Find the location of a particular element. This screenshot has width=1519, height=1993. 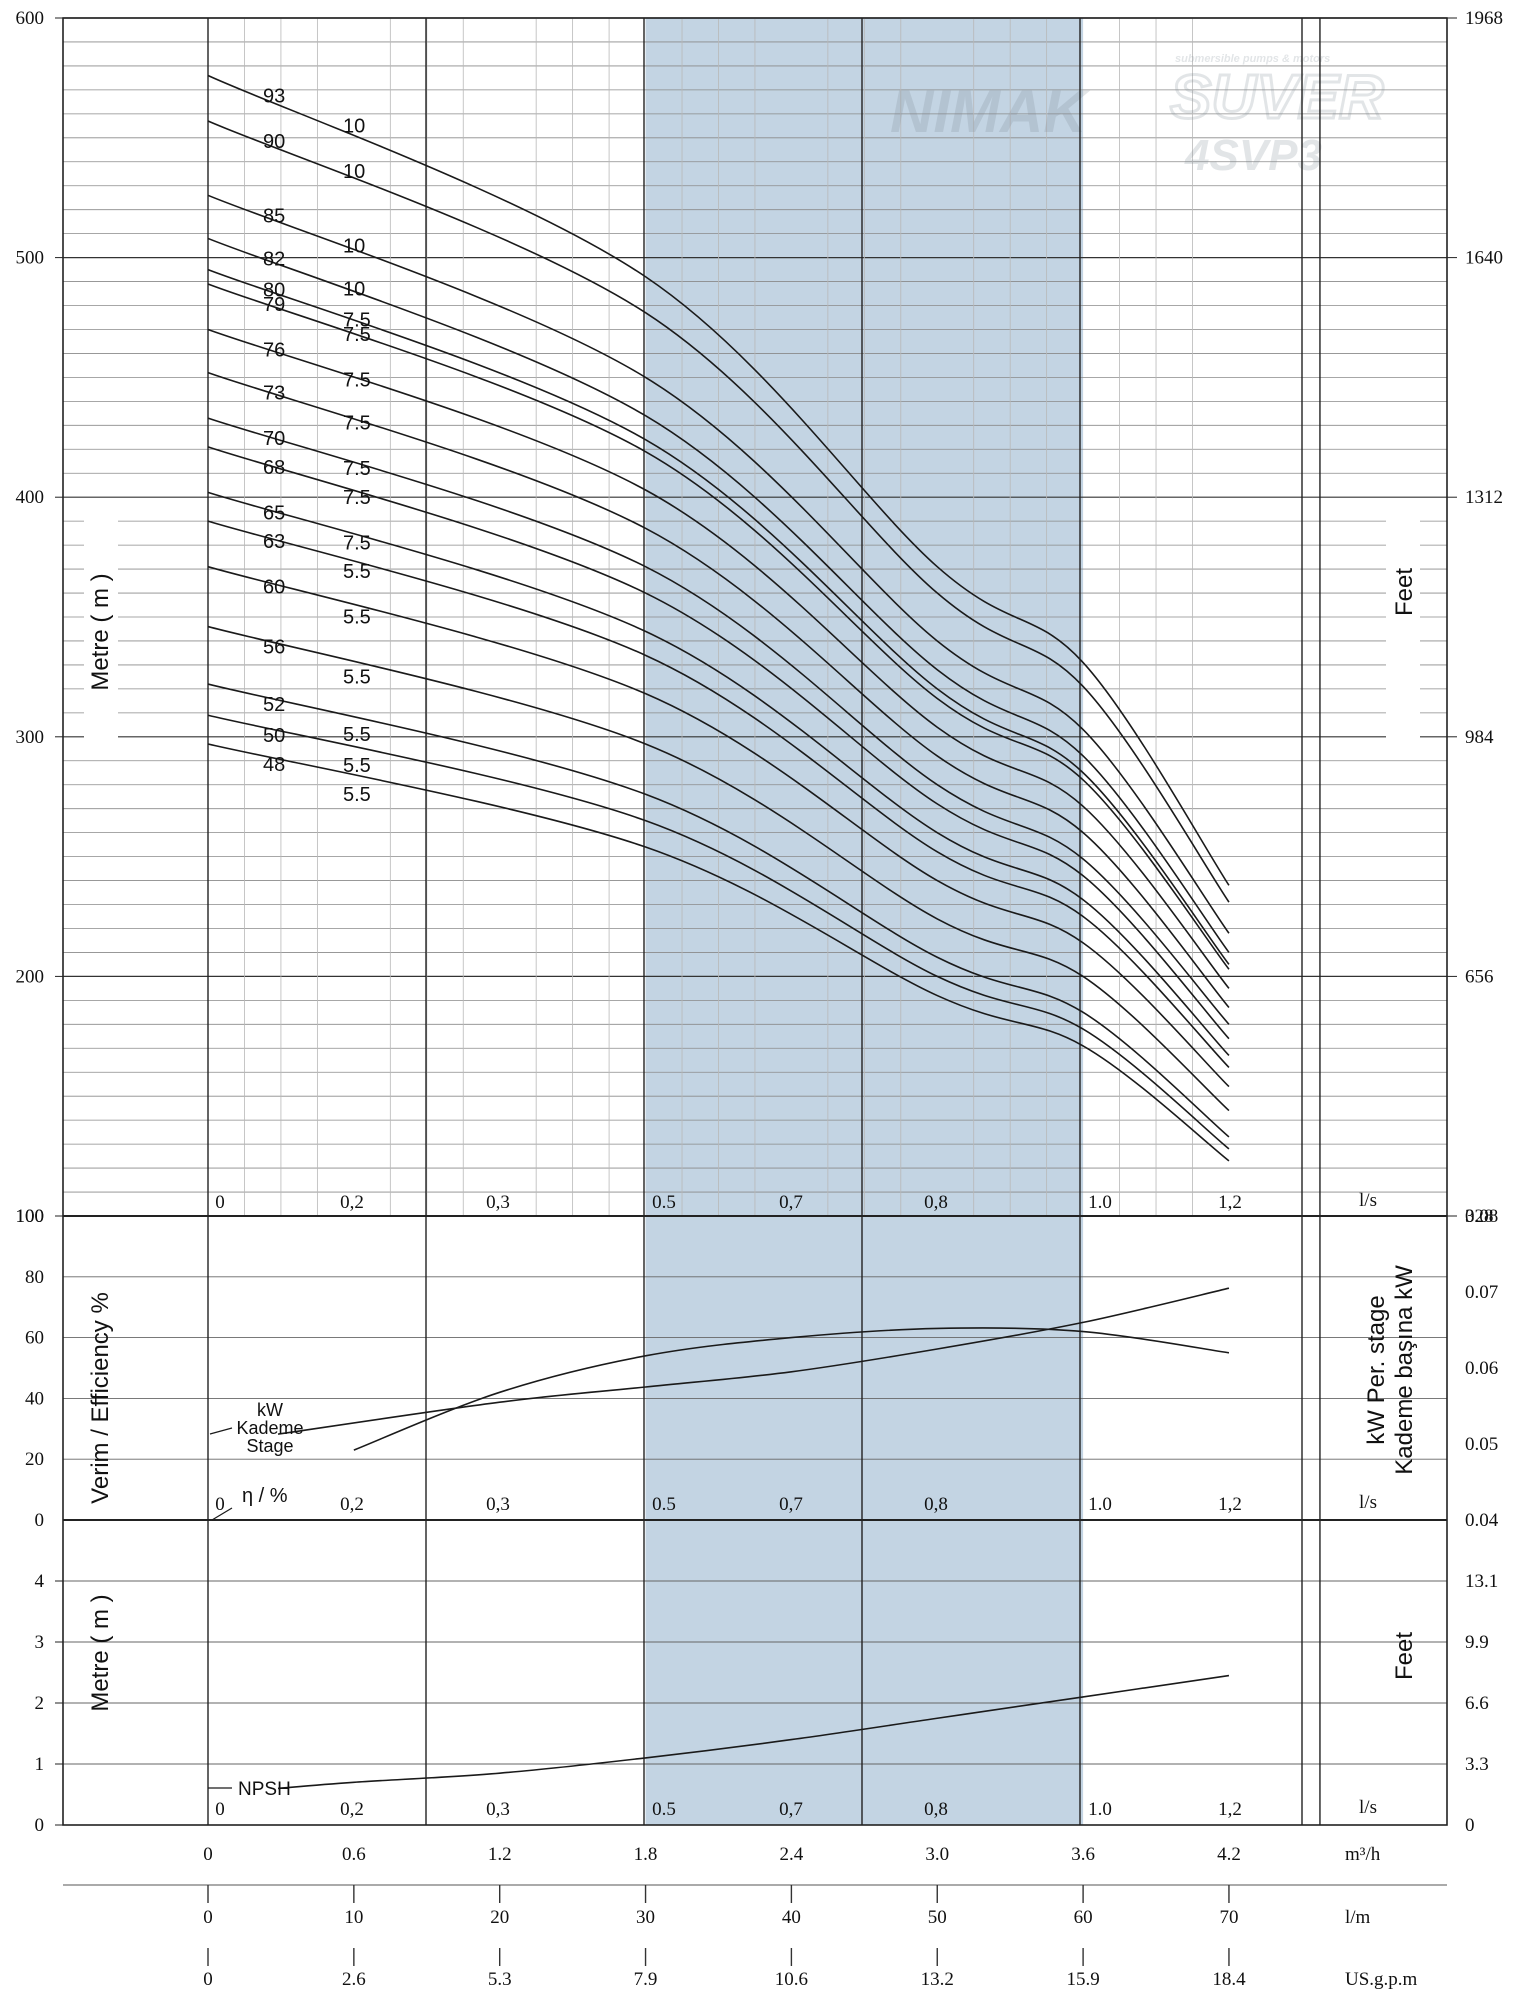

stage-label-76: 76 is located at coordinates (274, 350).